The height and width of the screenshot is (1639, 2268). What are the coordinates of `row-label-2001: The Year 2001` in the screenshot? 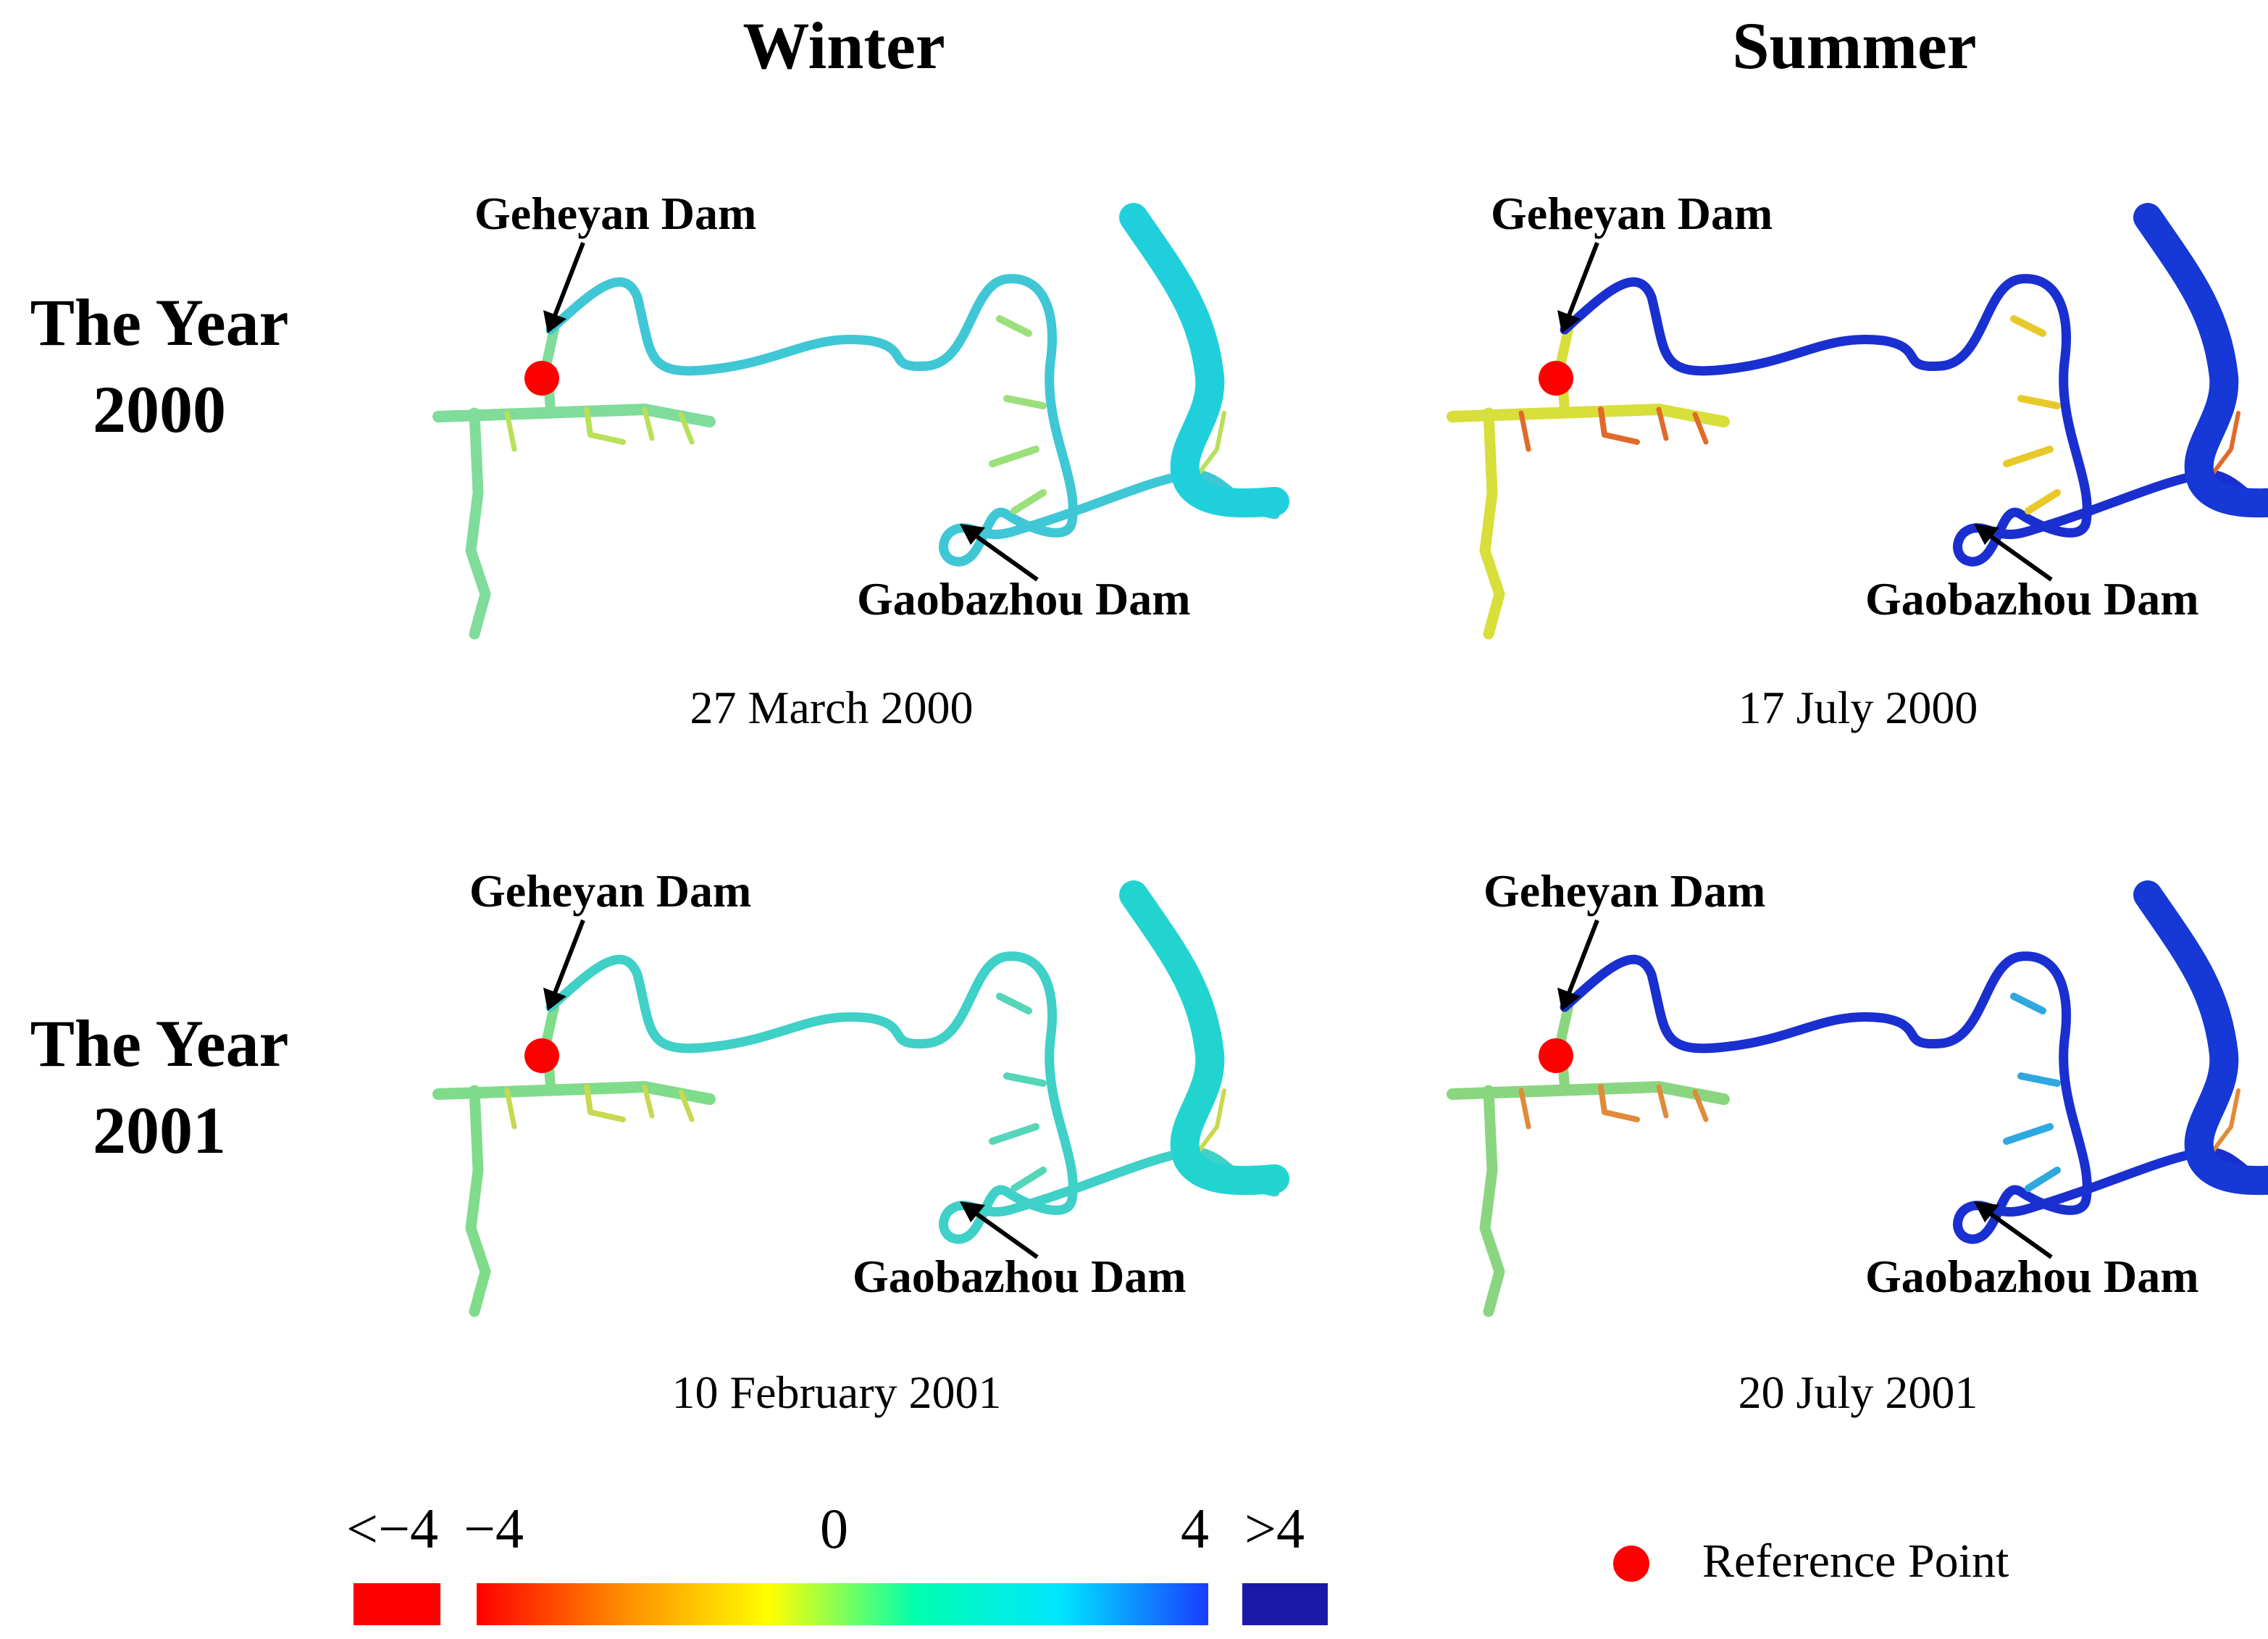 It's located at (160, 1087).